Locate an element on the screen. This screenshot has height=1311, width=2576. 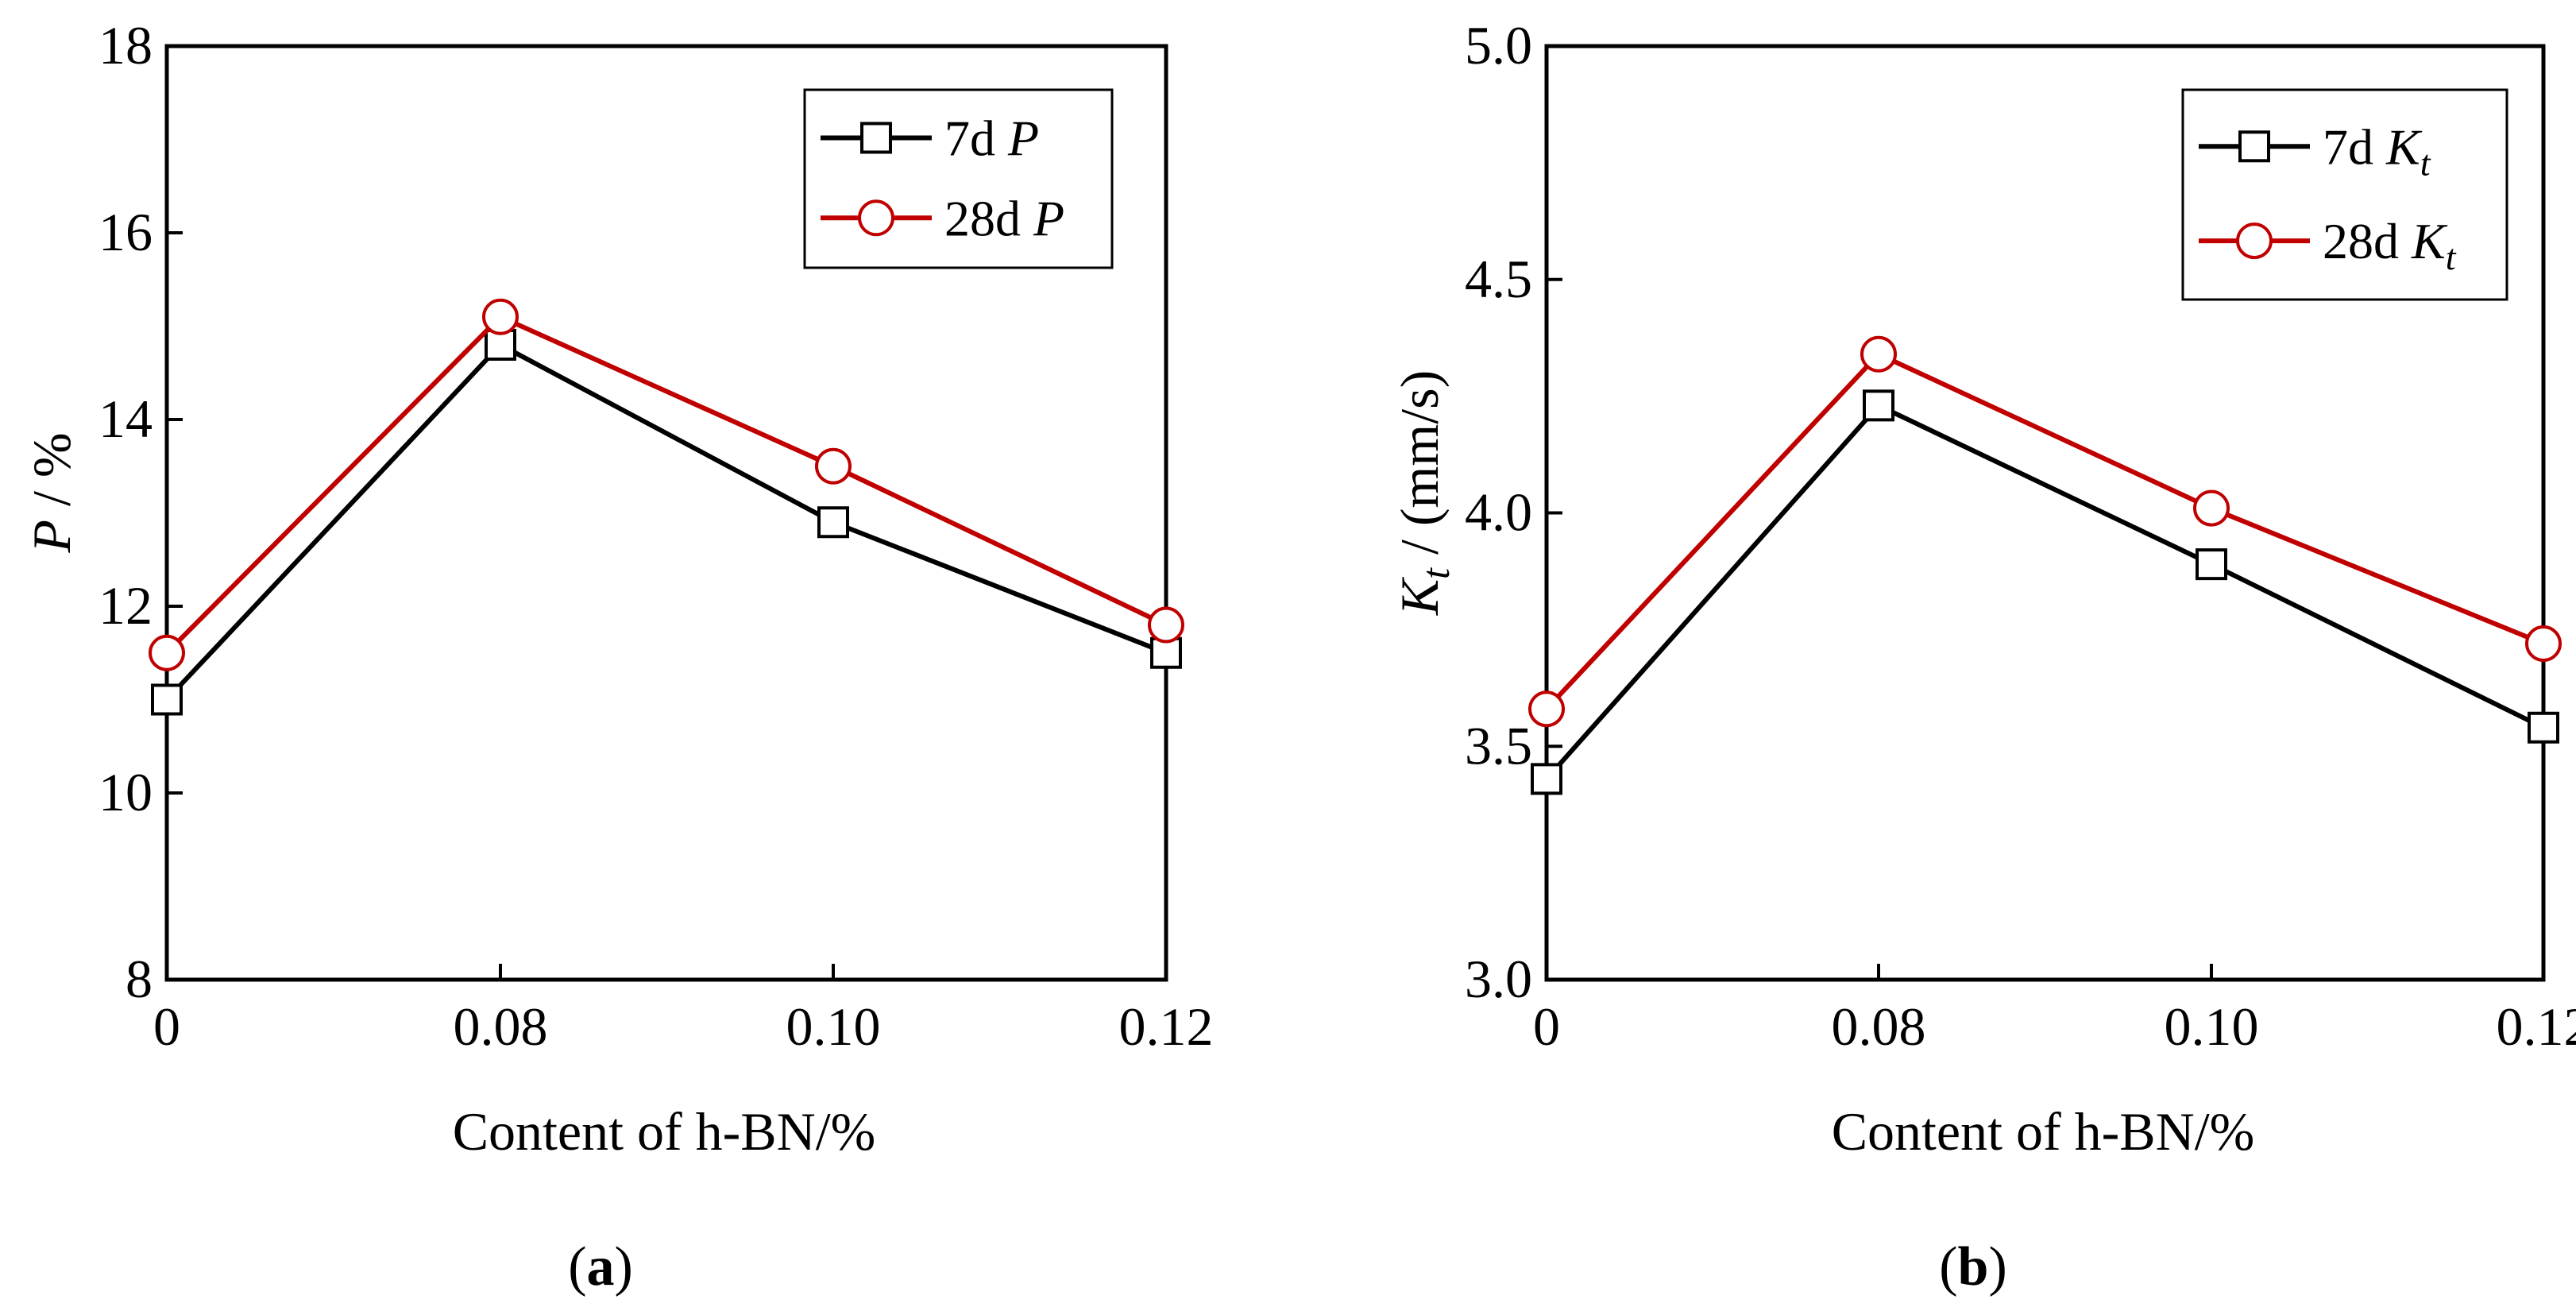
x-tick-label-b: 0.08 is located at coordinates (1879, 1026).